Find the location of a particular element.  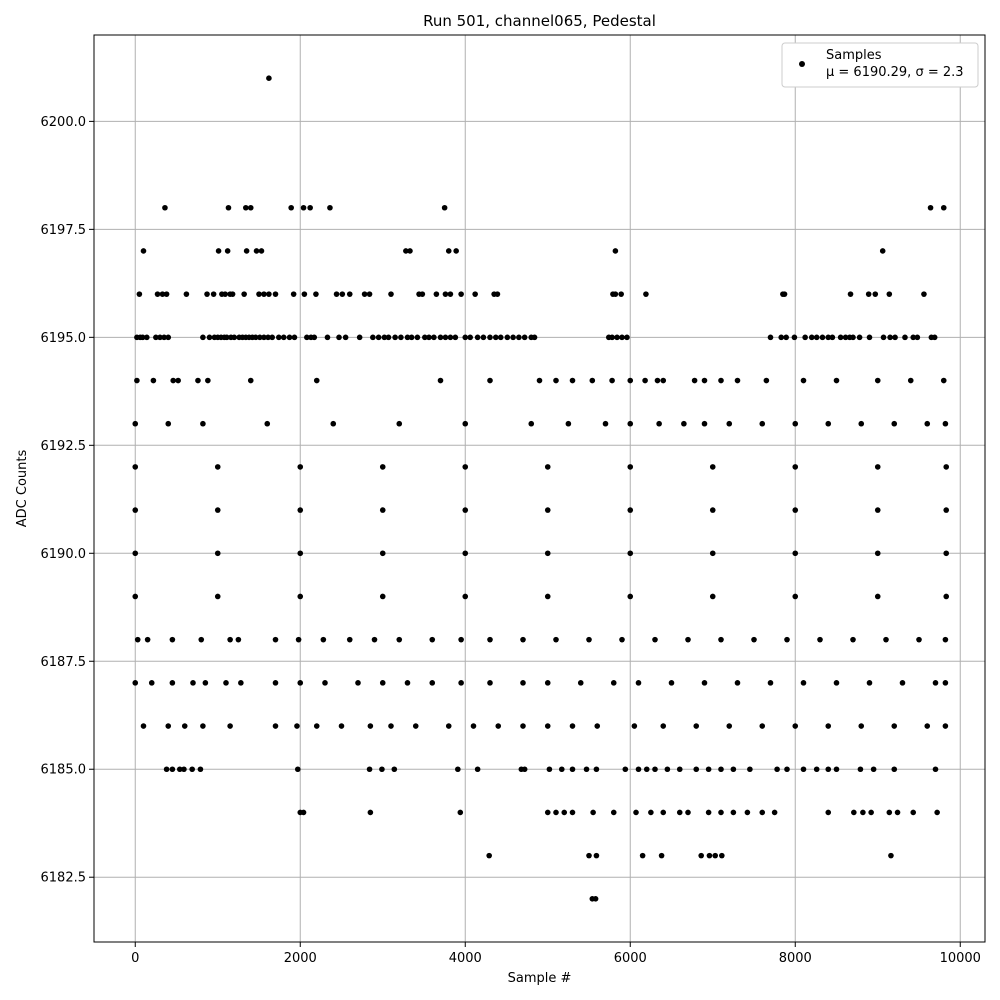

x-tick-label: 0 is located at coordinates (135, 958).